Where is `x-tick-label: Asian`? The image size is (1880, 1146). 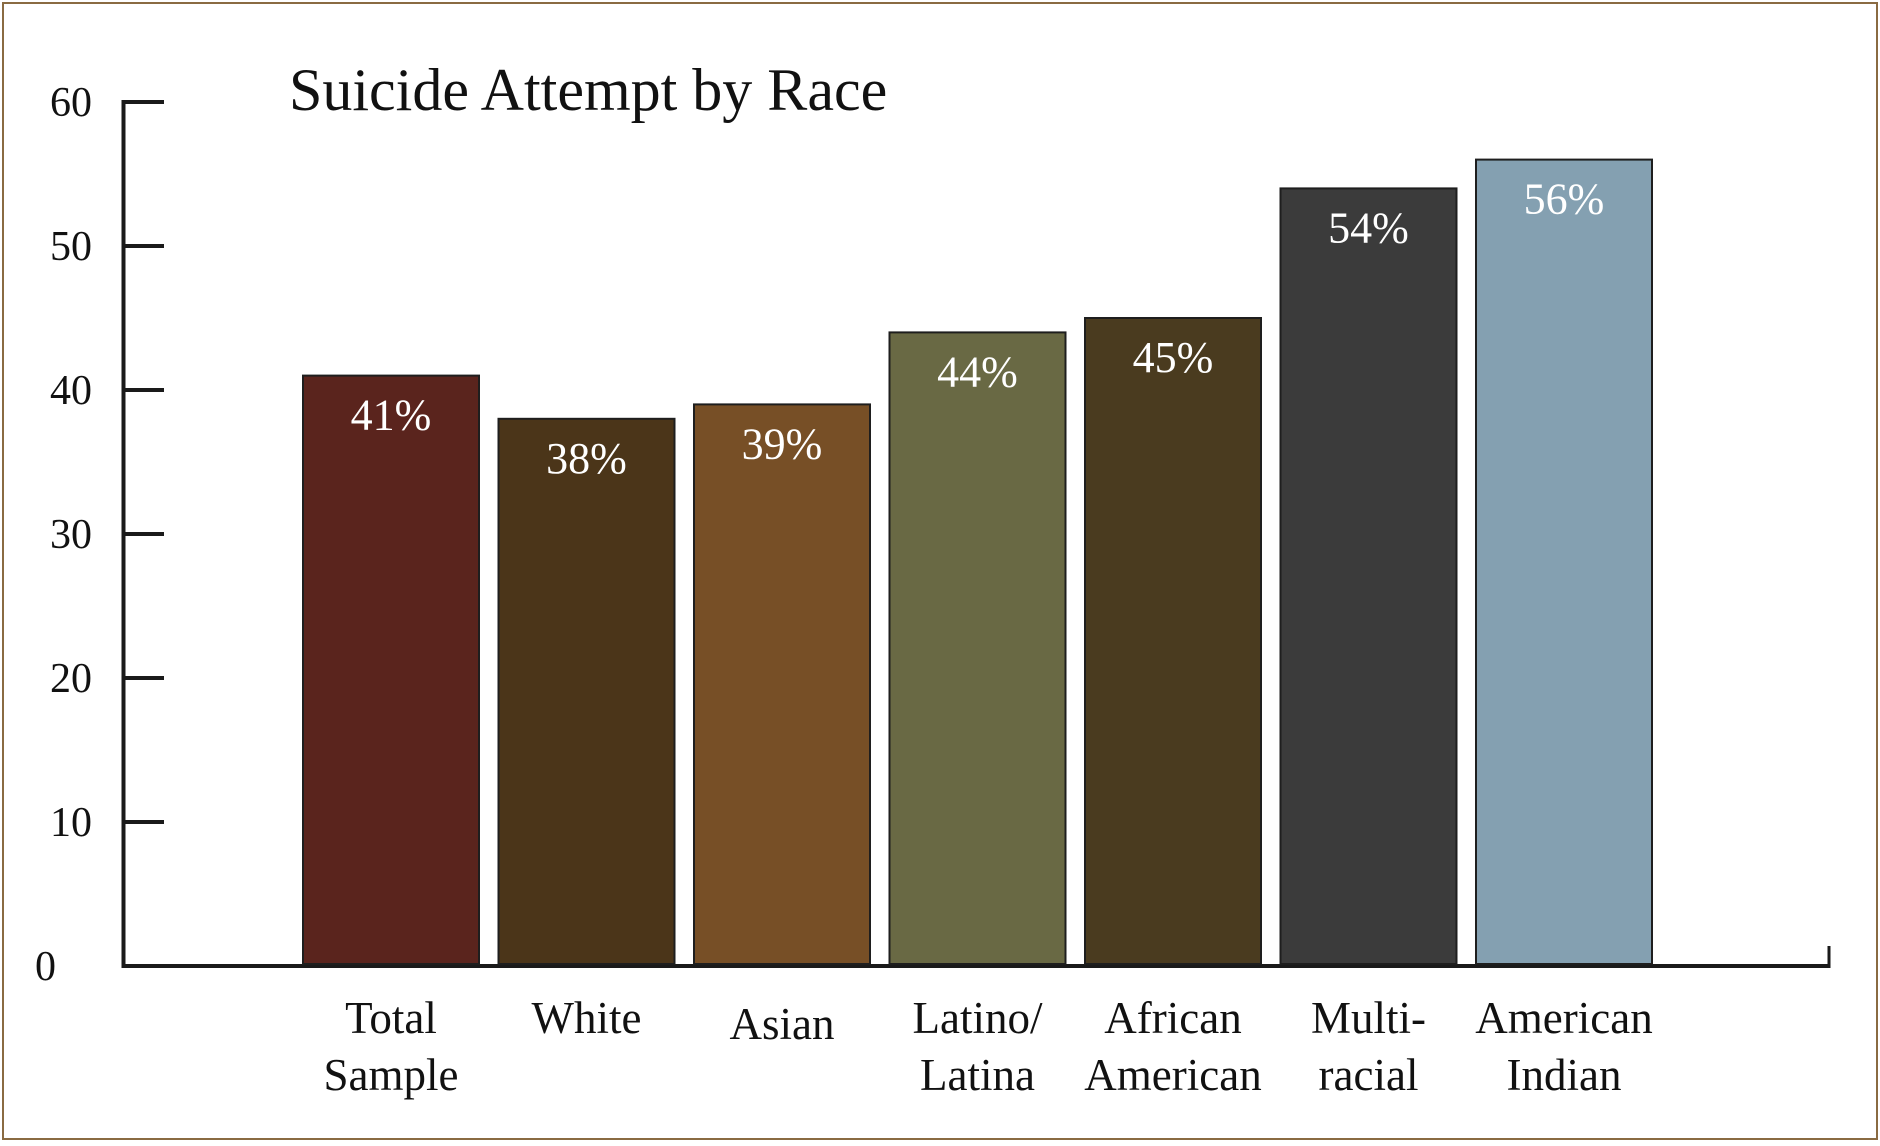
x-tick-label: Asian is located at coordinates (782, 1024).